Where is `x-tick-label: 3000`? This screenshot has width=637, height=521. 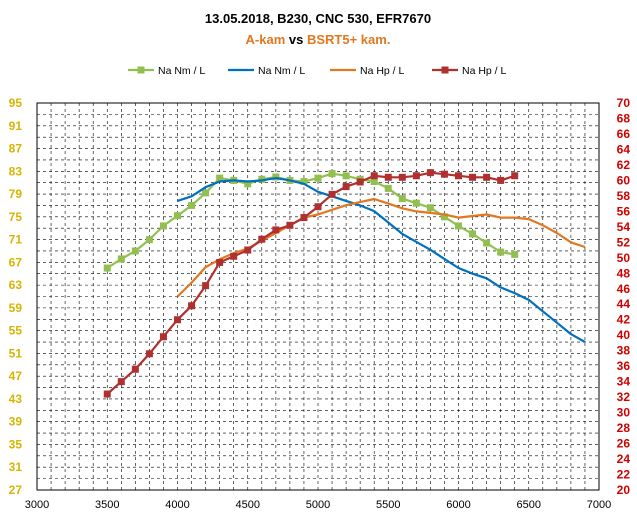
x-tick-label: 3000 is located at coordinates (37, 505).